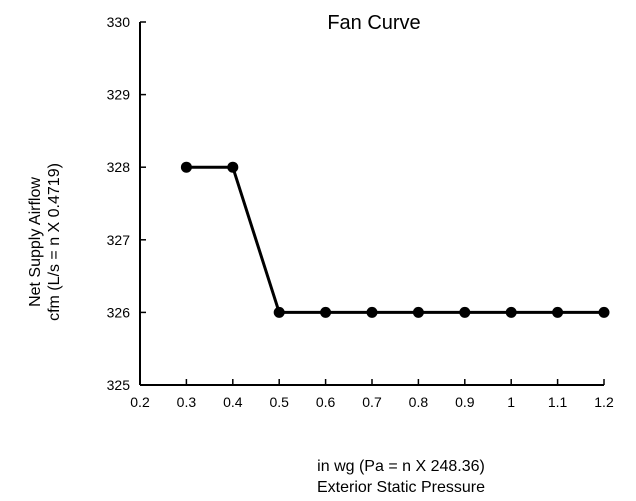 The height and width of the screenshot is (501, 636). I want to click on x-tick-labels: 0.2 0.3 0.4 0.5 0.6 0.7 0.8 0.9 1 1.1 1.2, so click(372, 402).